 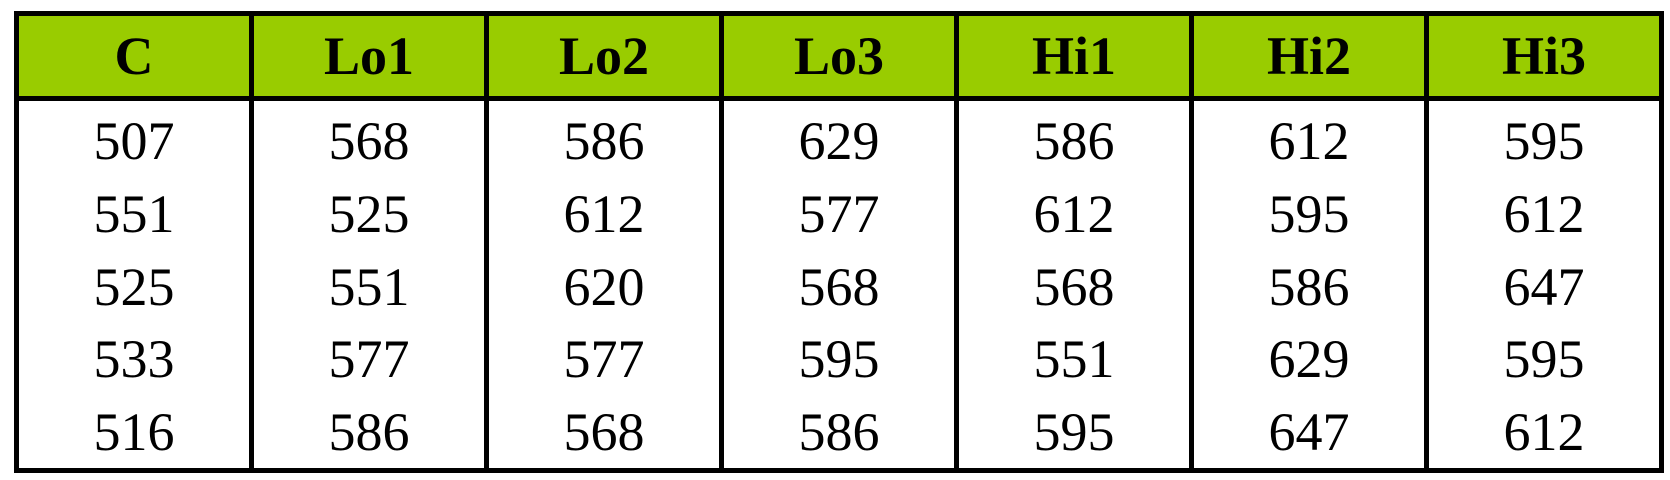 What do you see at coordinates (134, 359) in the screenshot?
I see `table-cell: 533` at bounding box center [134, 359].